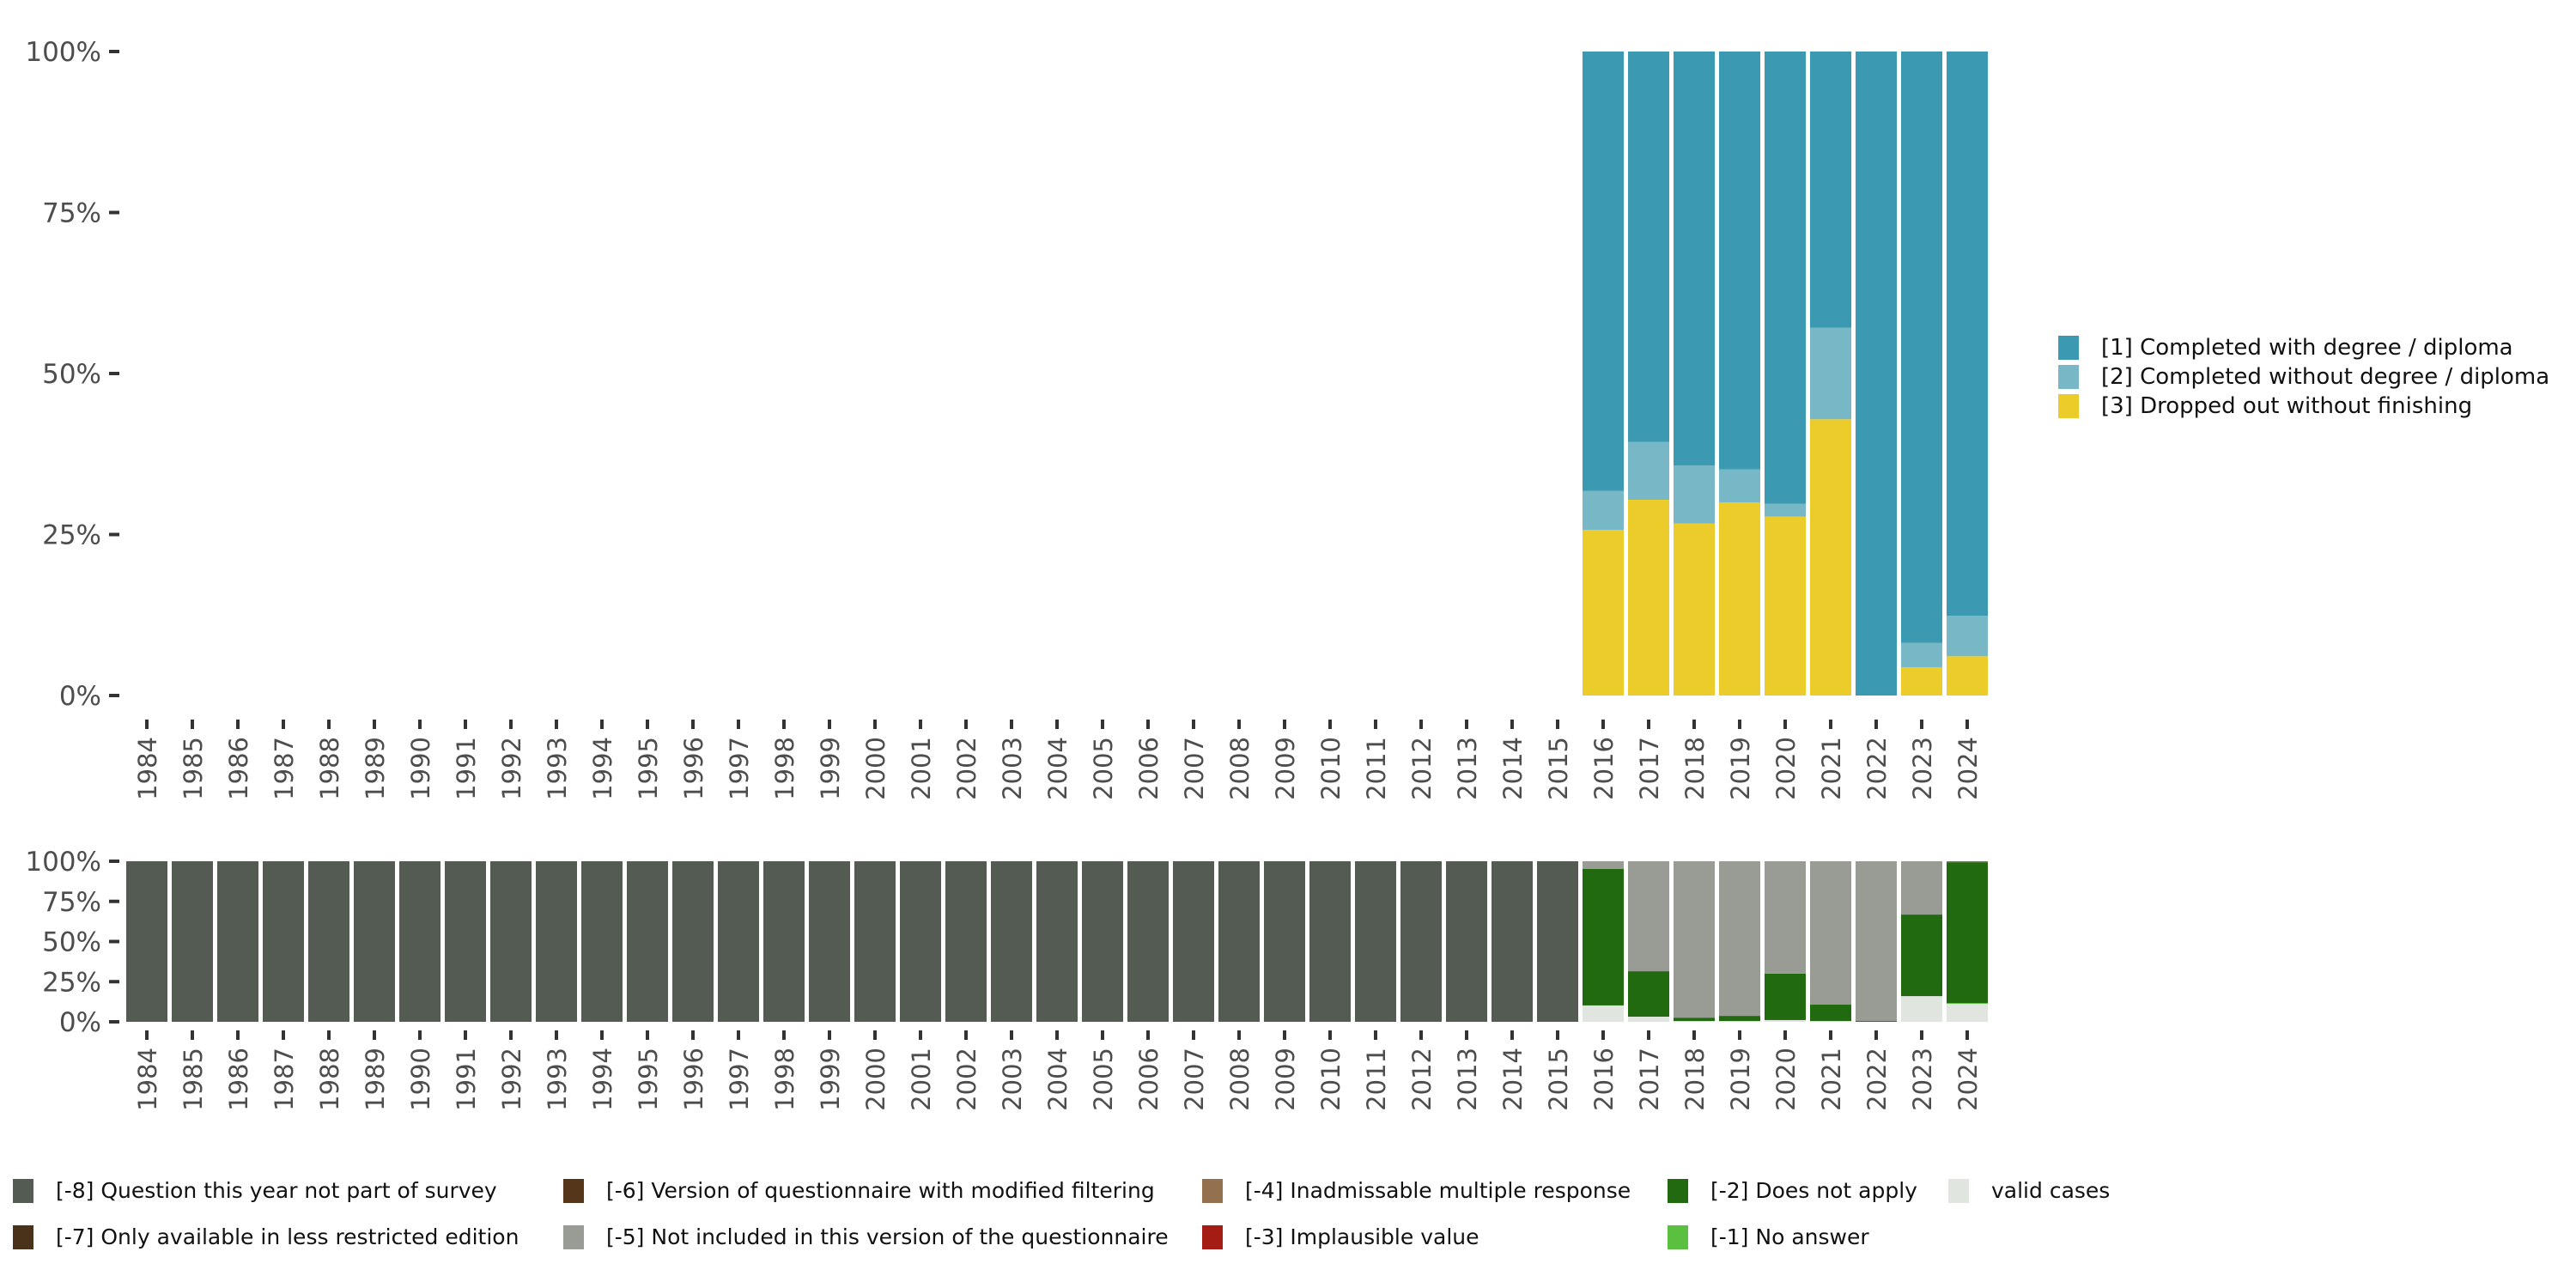 The image size is (2576, 1288). I want to click on x-tick-label: 2009, so click(1286, 1079).